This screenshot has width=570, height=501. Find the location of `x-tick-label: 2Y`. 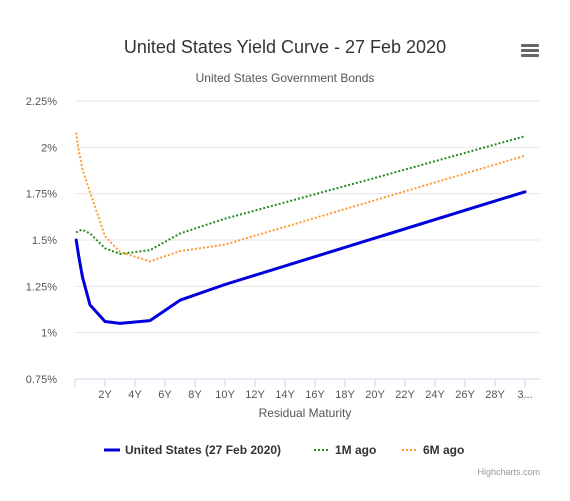

x-tick-label: 2Y is located at coordinates (105, 395).